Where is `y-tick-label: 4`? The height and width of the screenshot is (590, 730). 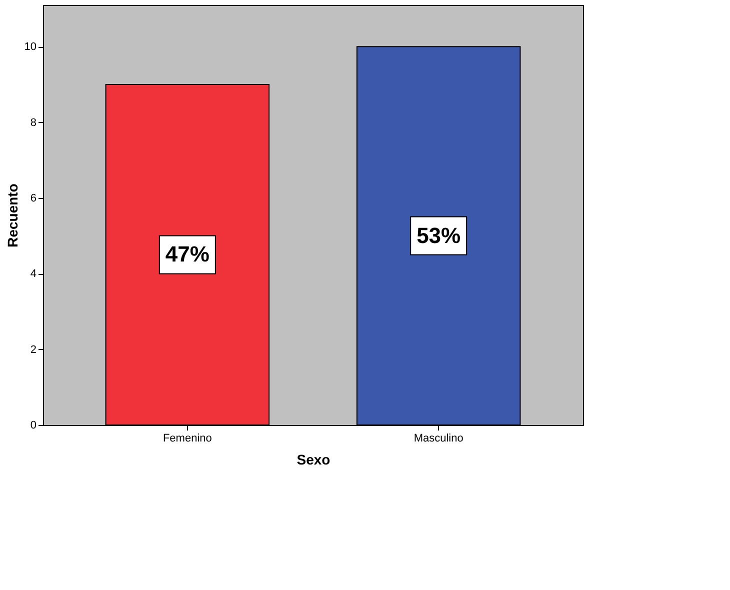 y-tick-label: 4 is located at coordinates (33, 274).